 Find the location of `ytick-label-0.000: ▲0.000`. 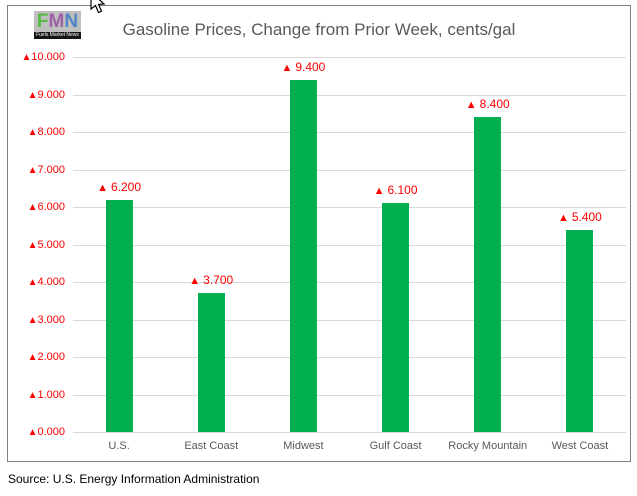

ytick-label-0.000: ▲0.000 is located at coordinates (46, 432).